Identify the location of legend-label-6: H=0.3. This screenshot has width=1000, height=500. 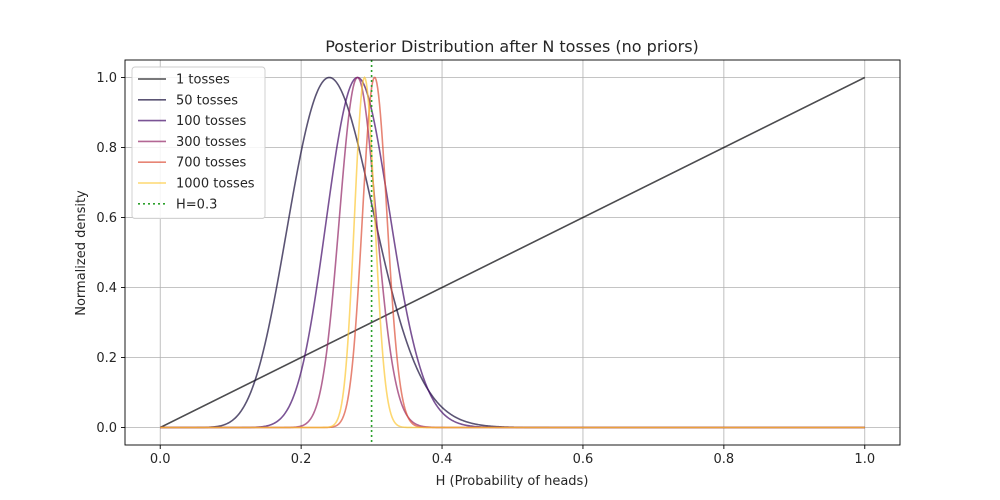
(196, 204).